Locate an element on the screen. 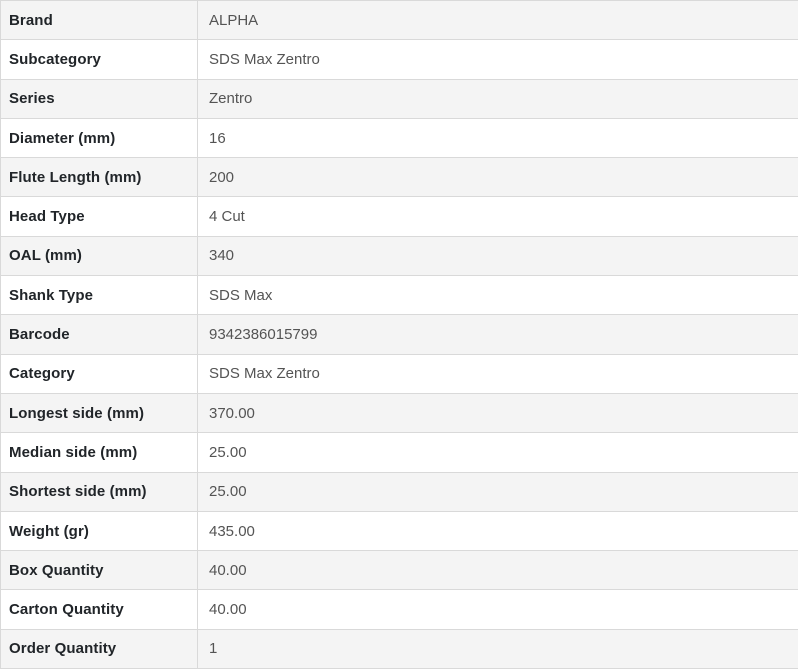  row-value: 9342386015799 is located at coordinates (263, 335).